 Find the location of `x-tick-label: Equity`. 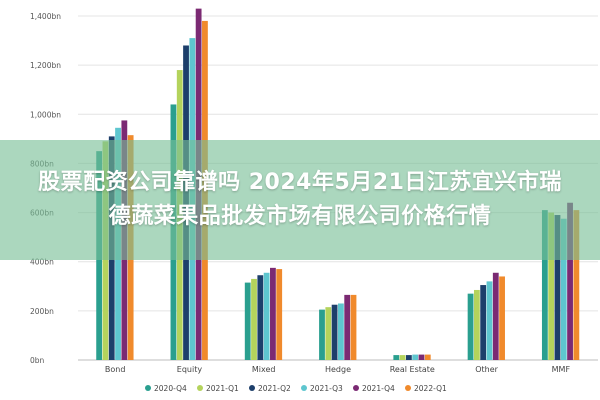

x-tick-label: Equity is located at coordinates (190, 369).